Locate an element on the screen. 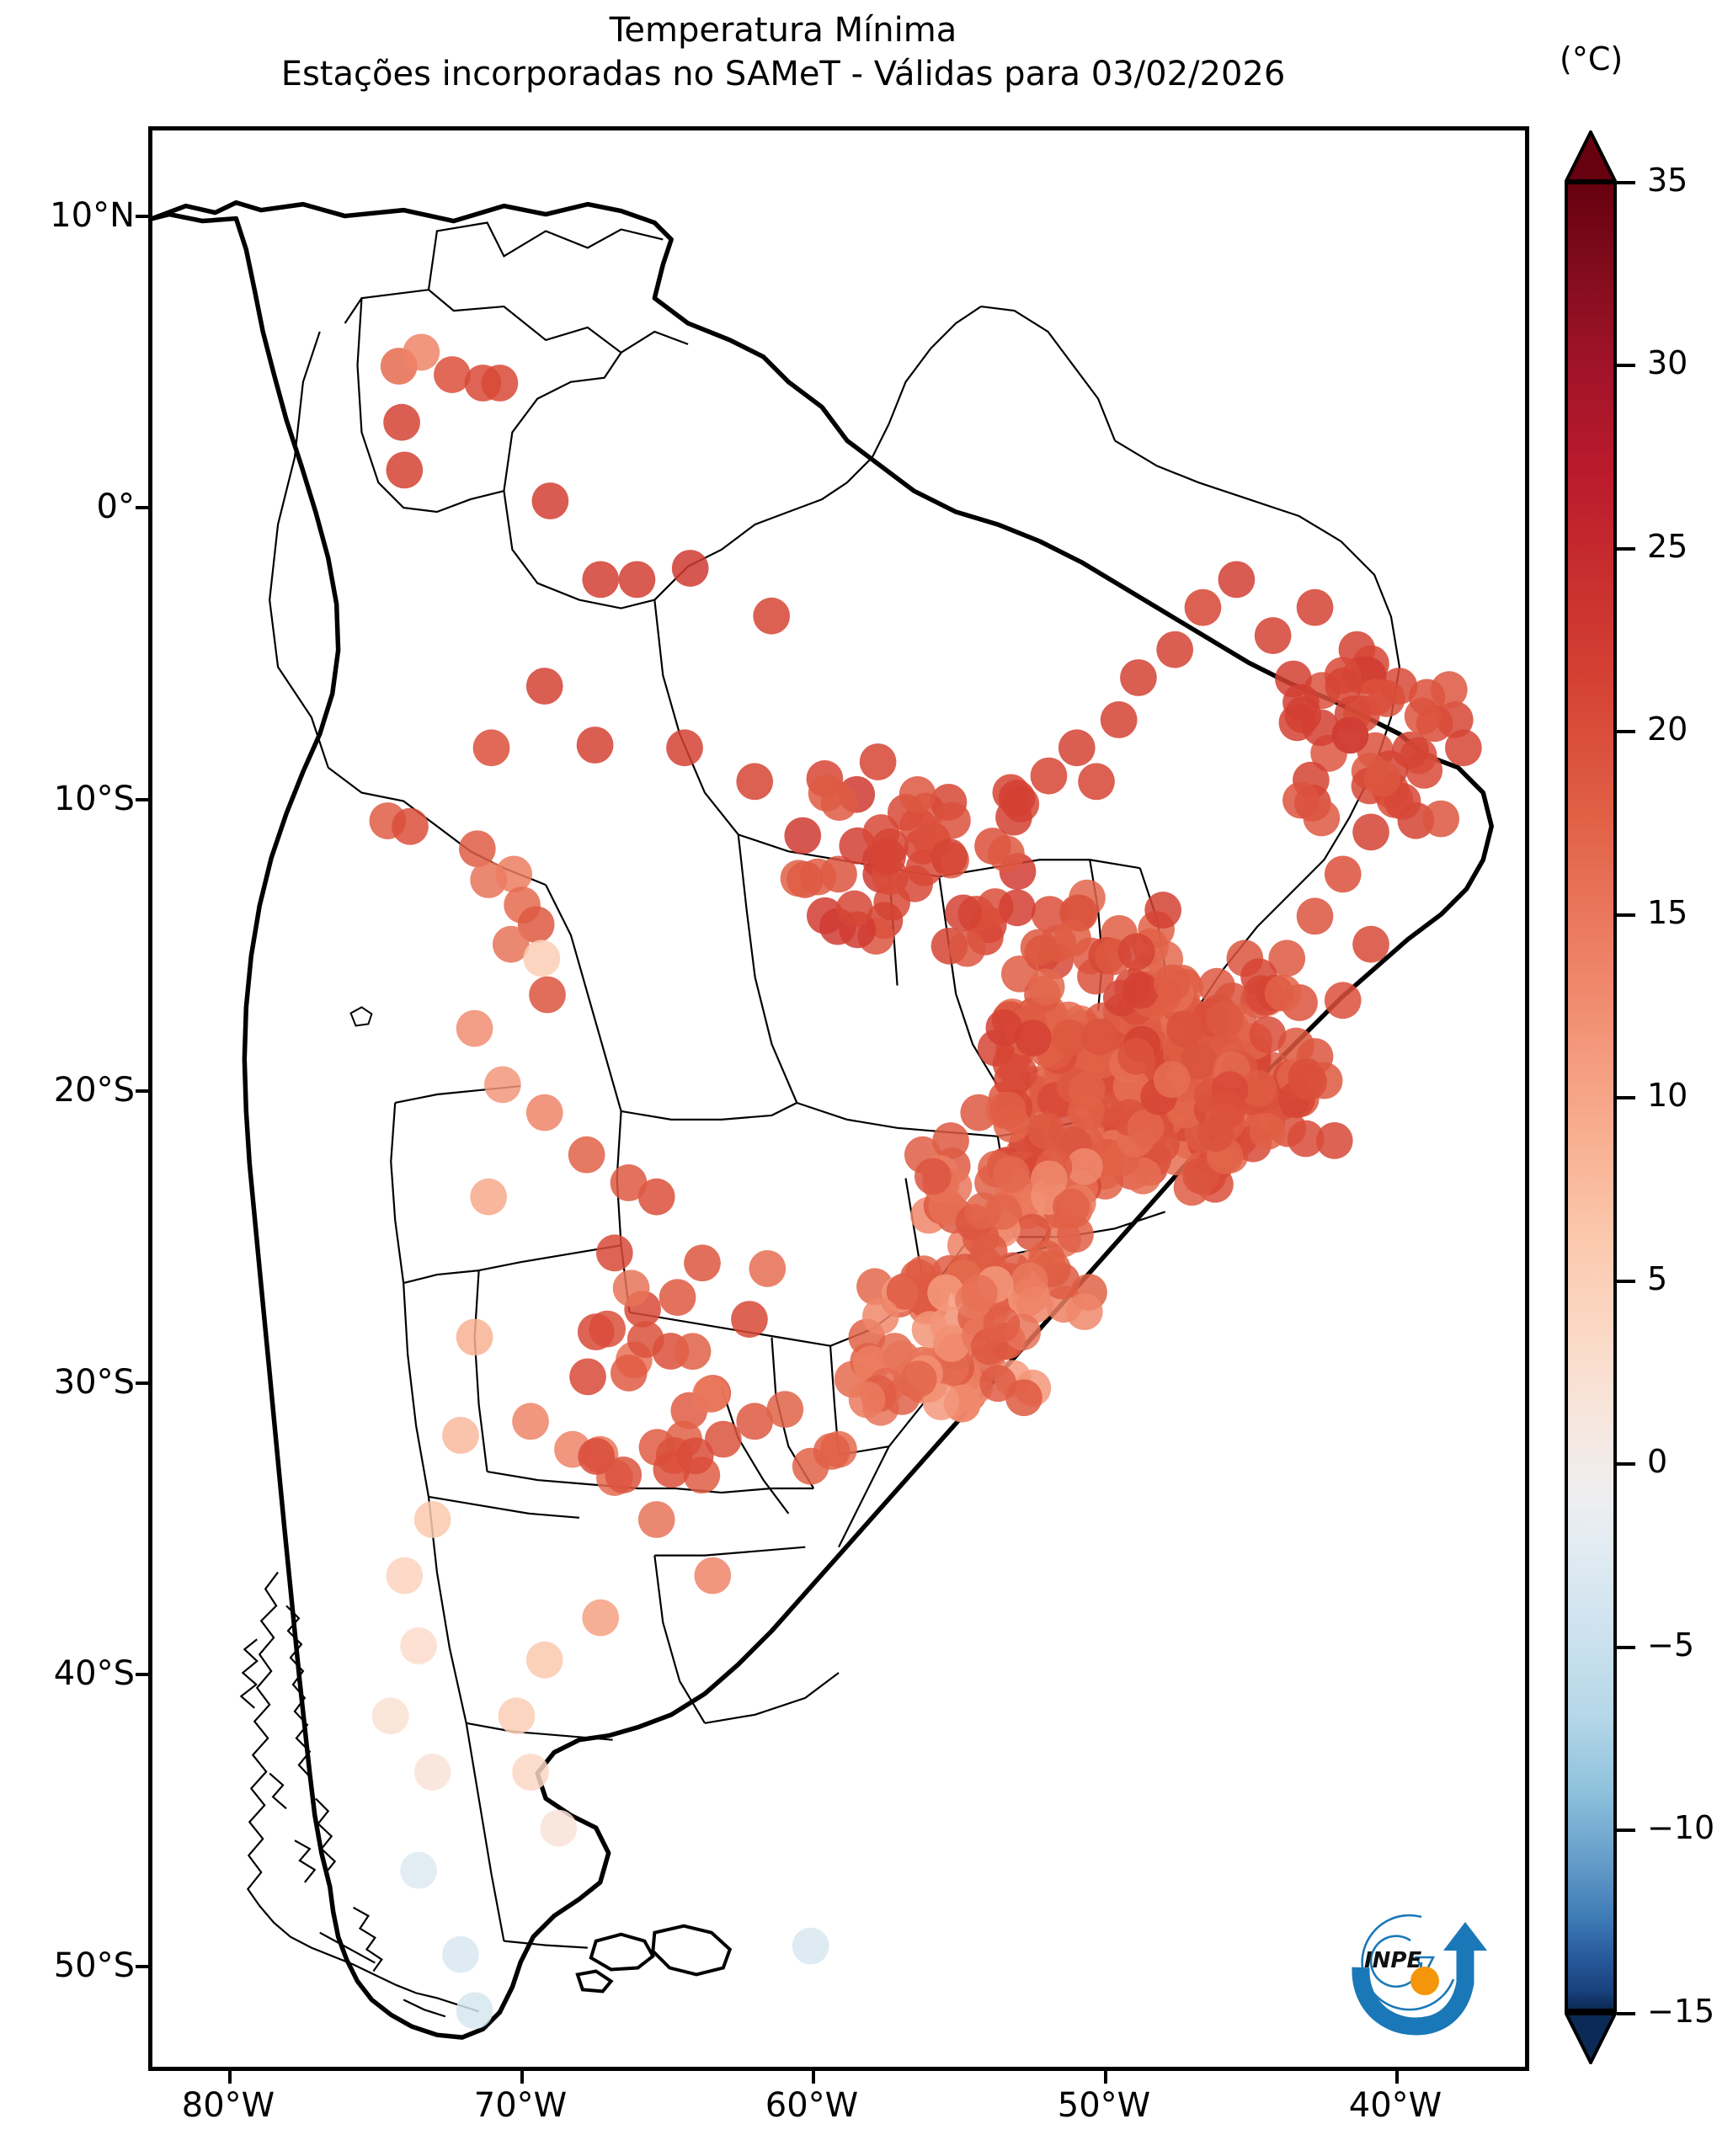  ytick-label-30s: 30°S is located at coordinates (94, 1382).